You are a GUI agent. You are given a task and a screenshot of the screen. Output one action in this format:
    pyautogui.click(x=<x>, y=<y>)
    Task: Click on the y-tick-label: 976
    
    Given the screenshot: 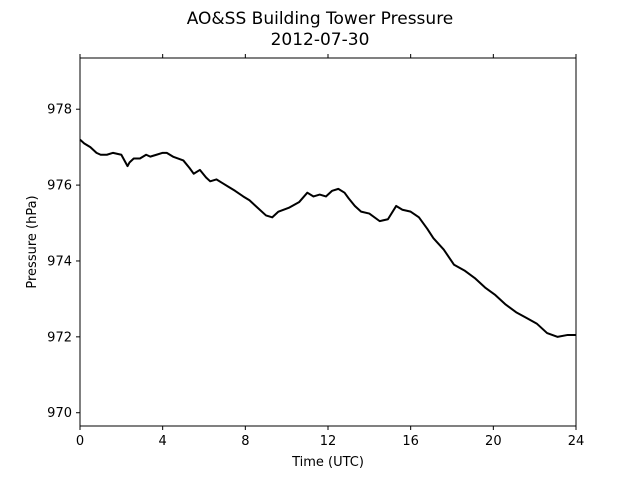 What is the action you would take?
    pyautogui.click(x=59, y=186)
    